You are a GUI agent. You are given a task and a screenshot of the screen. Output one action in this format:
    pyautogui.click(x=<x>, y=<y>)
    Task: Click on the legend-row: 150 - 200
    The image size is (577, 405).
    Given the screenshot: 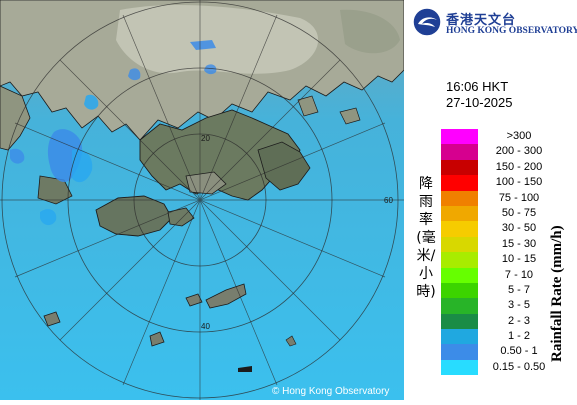 What is the action you would take?
    pyautogui.click(x=498, y=167)
    